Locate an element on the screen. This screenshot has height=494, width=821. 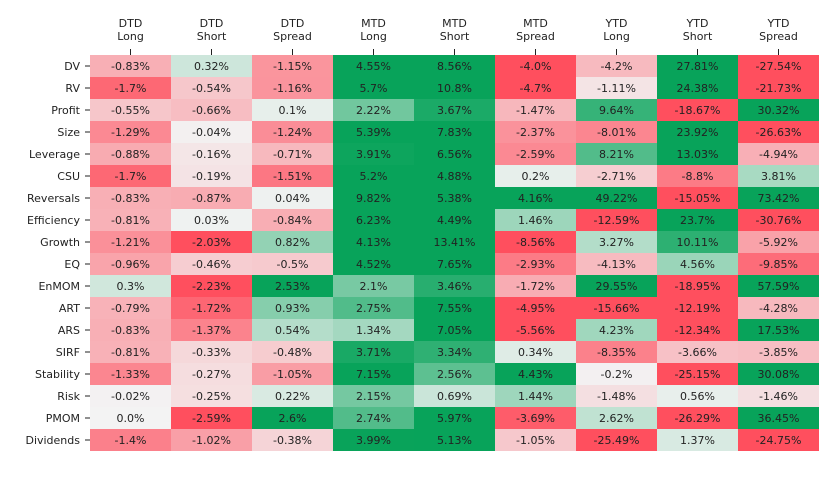
cell-value-label: -3.69% is located at coordinates (535, 418).